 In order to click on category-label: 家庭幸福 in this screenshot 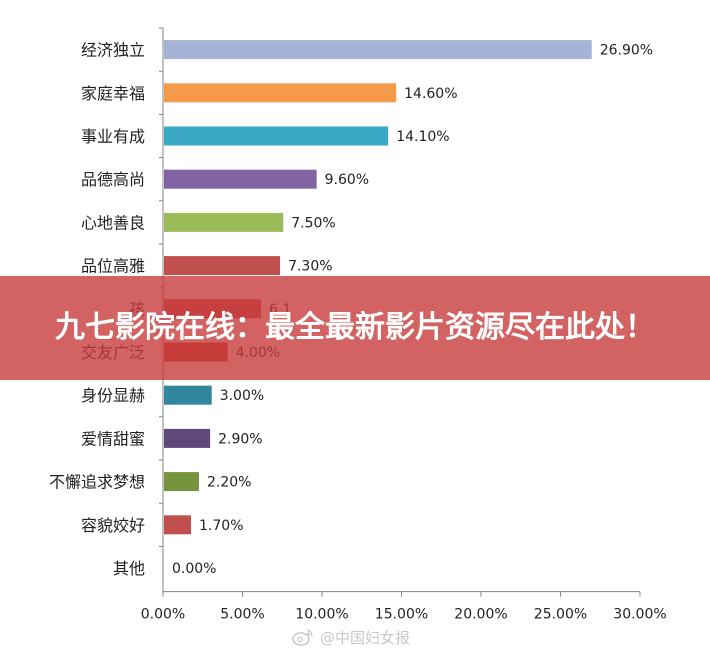, I will do `click(113, 93)`.